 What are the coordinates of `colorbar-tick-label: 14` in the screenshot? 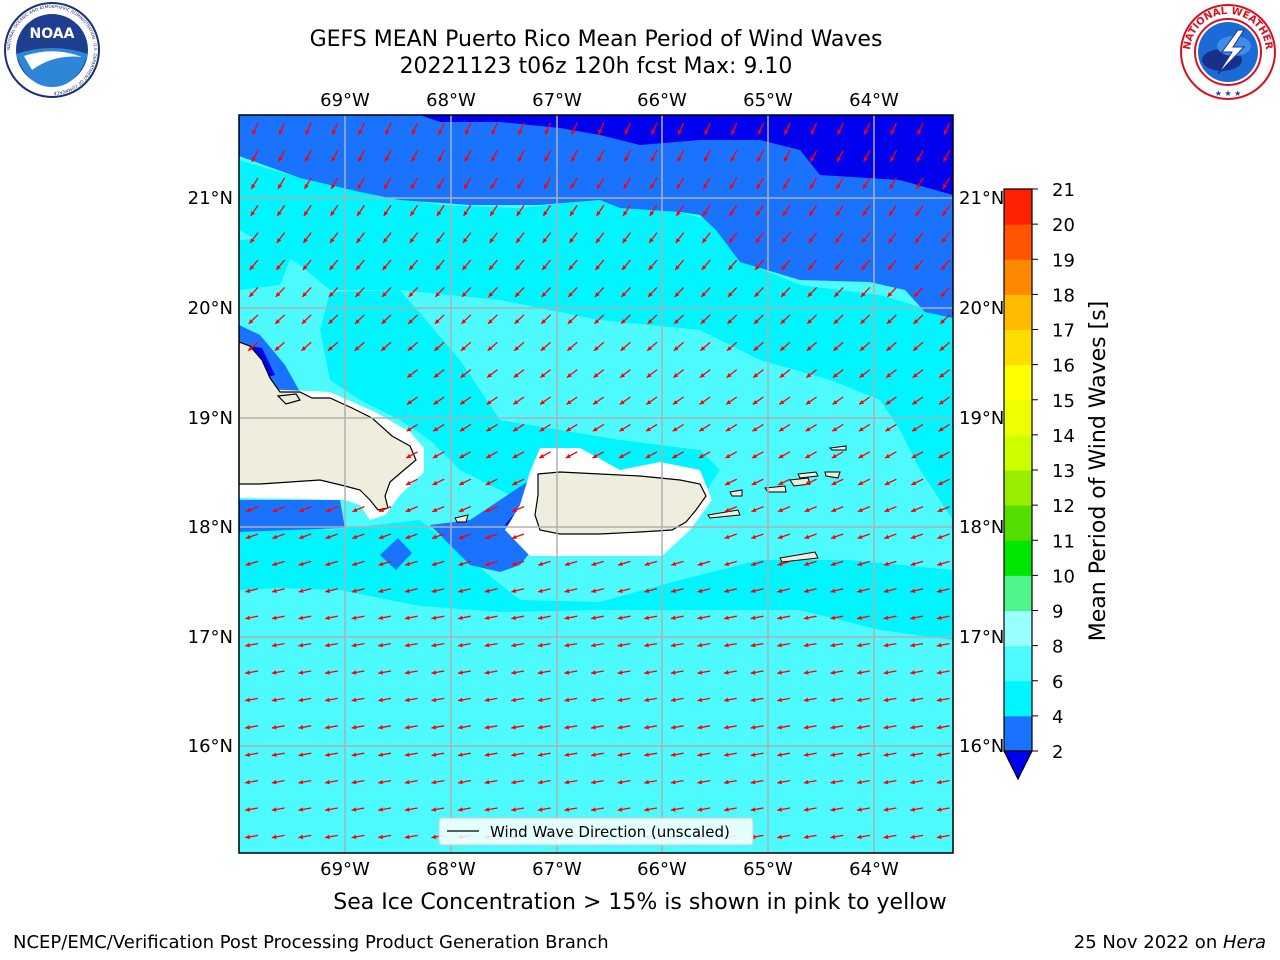 It's located at (1063, 436).